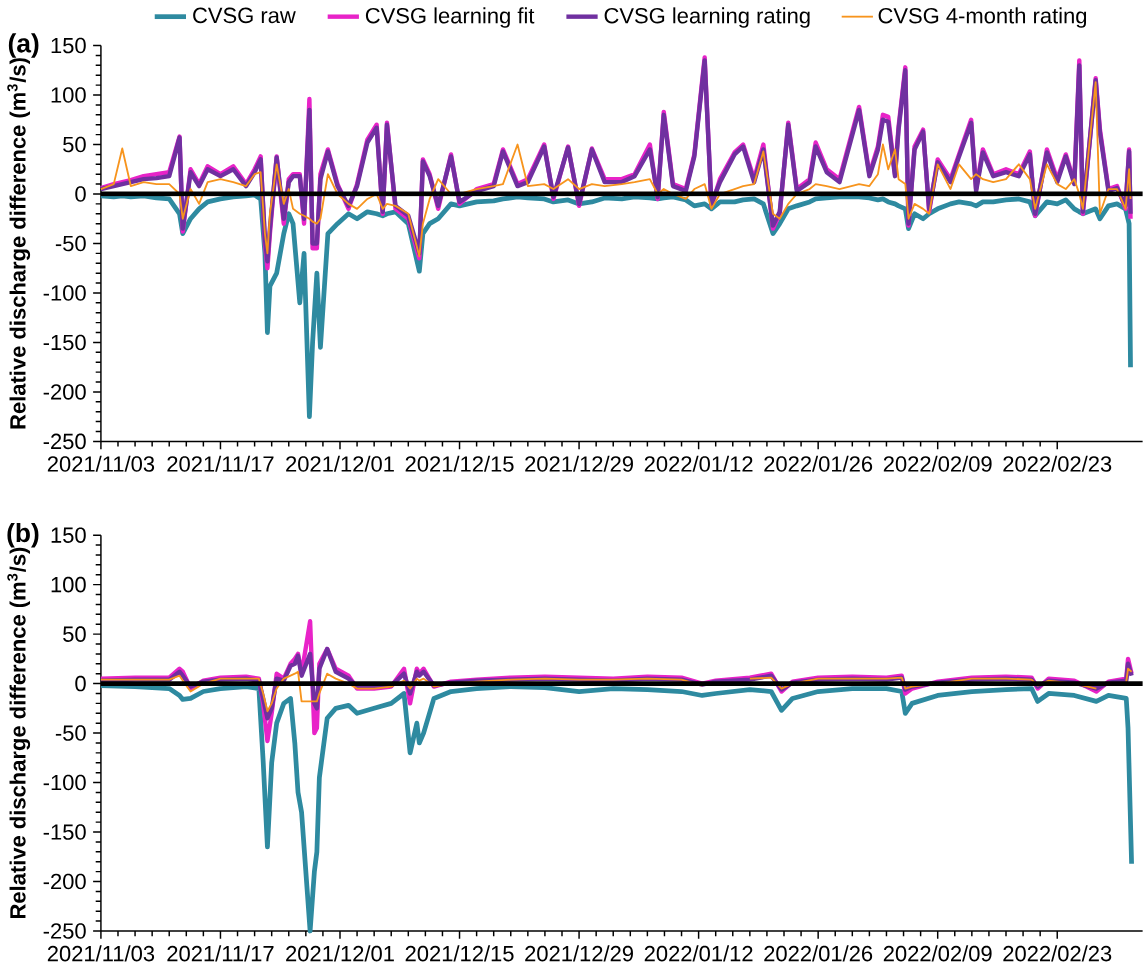  Describe the element at coordinates (982, 18) in the screenshot. I see `legend-label: CVSG 4-month rating` at that location.